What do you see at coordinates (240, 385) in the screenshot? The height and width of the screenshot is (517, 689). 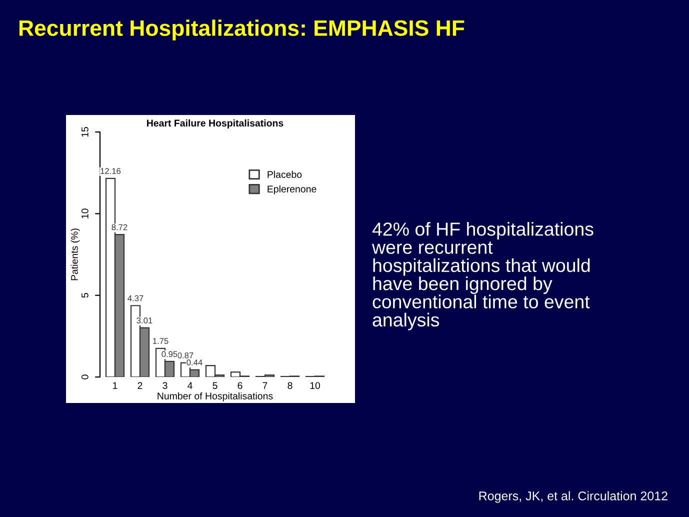 I see `x-tick-label: 6` at bounding box center [240, 385].